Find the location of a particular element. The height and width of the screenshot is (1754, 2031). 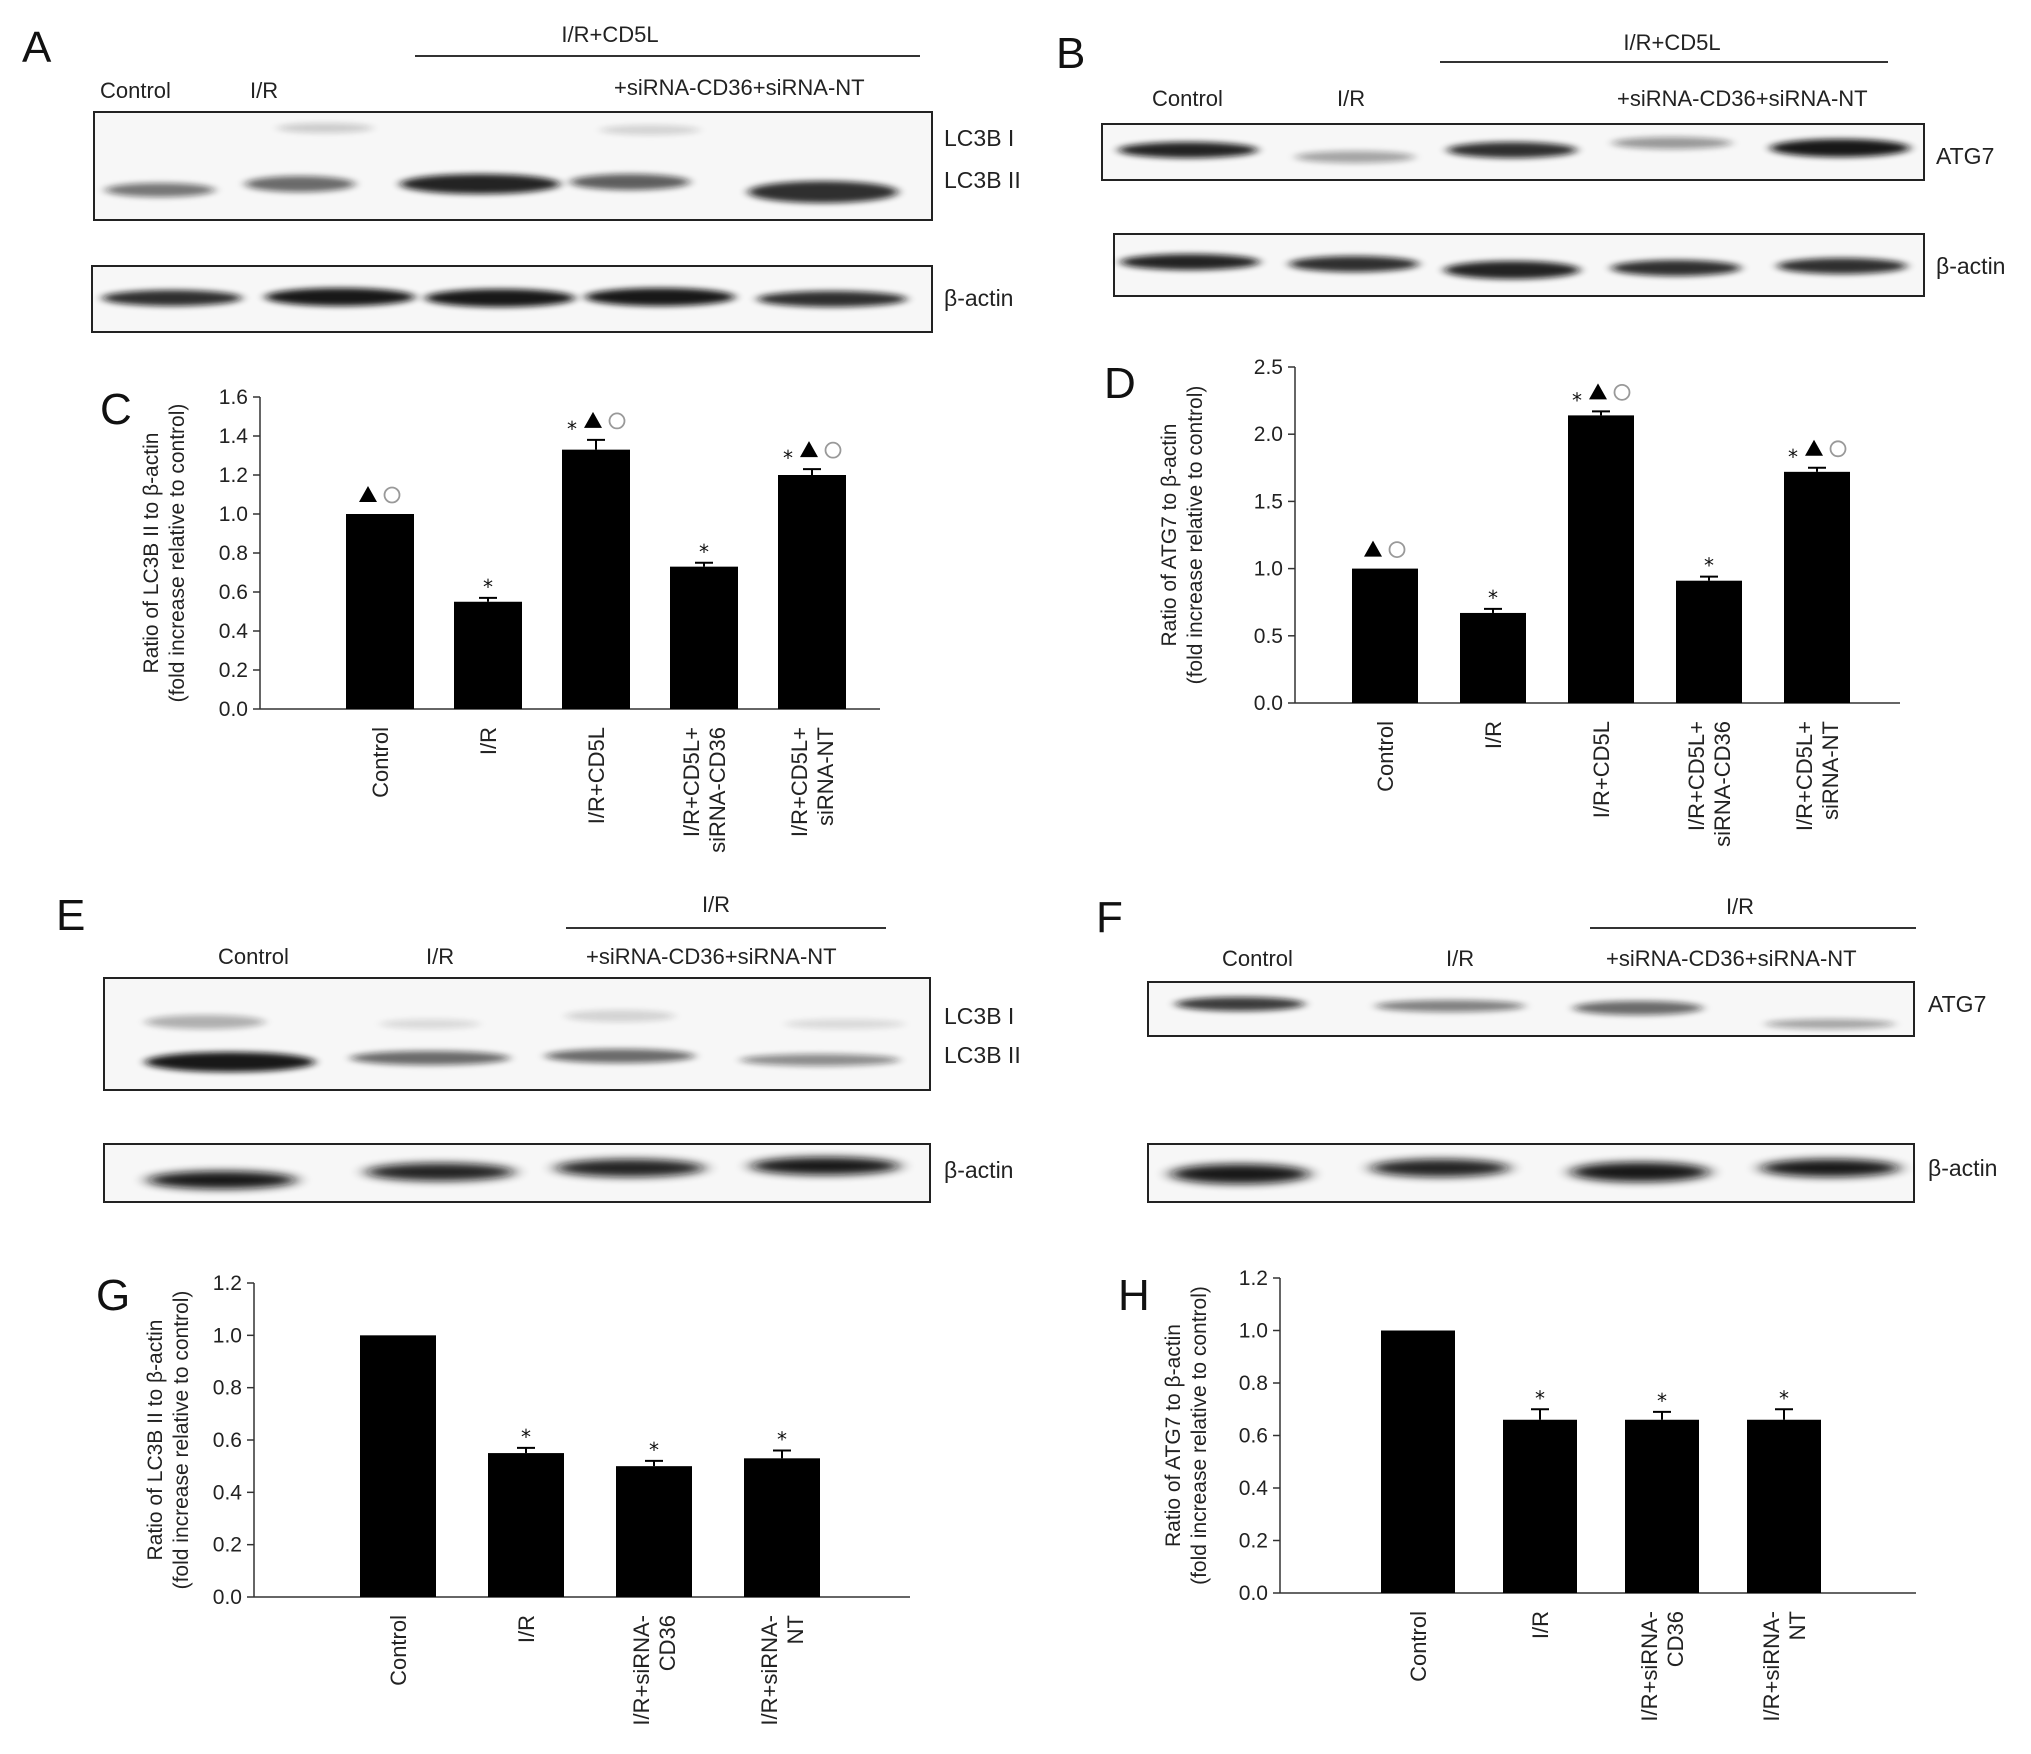

bracket-label-b: I/R+CD5L is located at coordinates (1671, 42).